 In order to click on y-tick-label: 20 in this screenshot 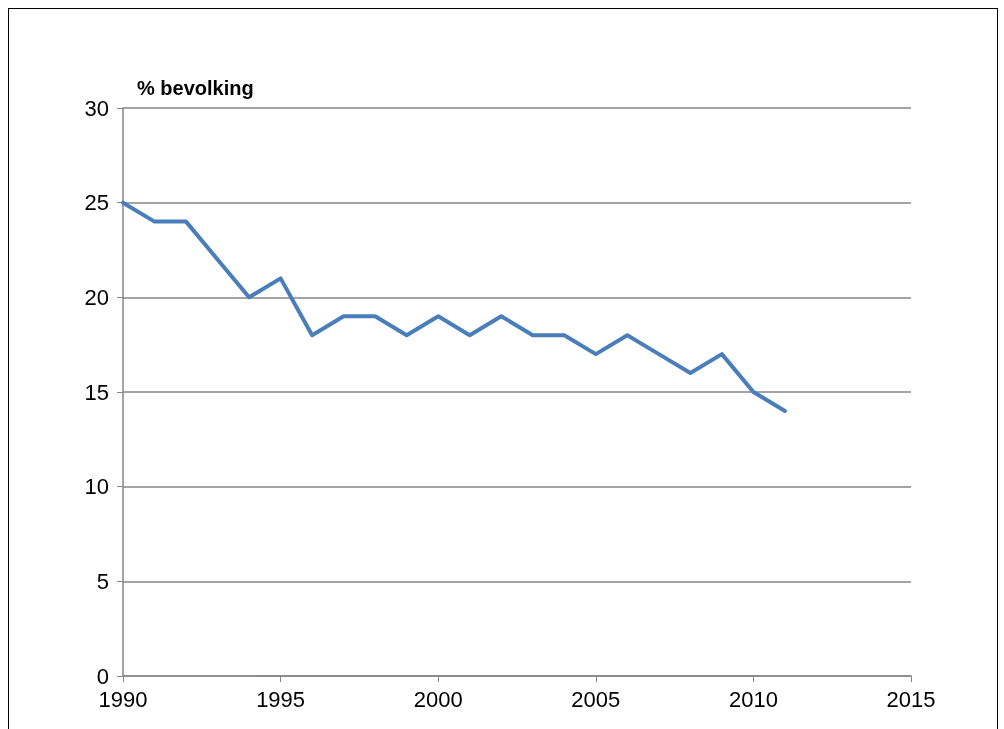, I will do `click(96, 297)`.